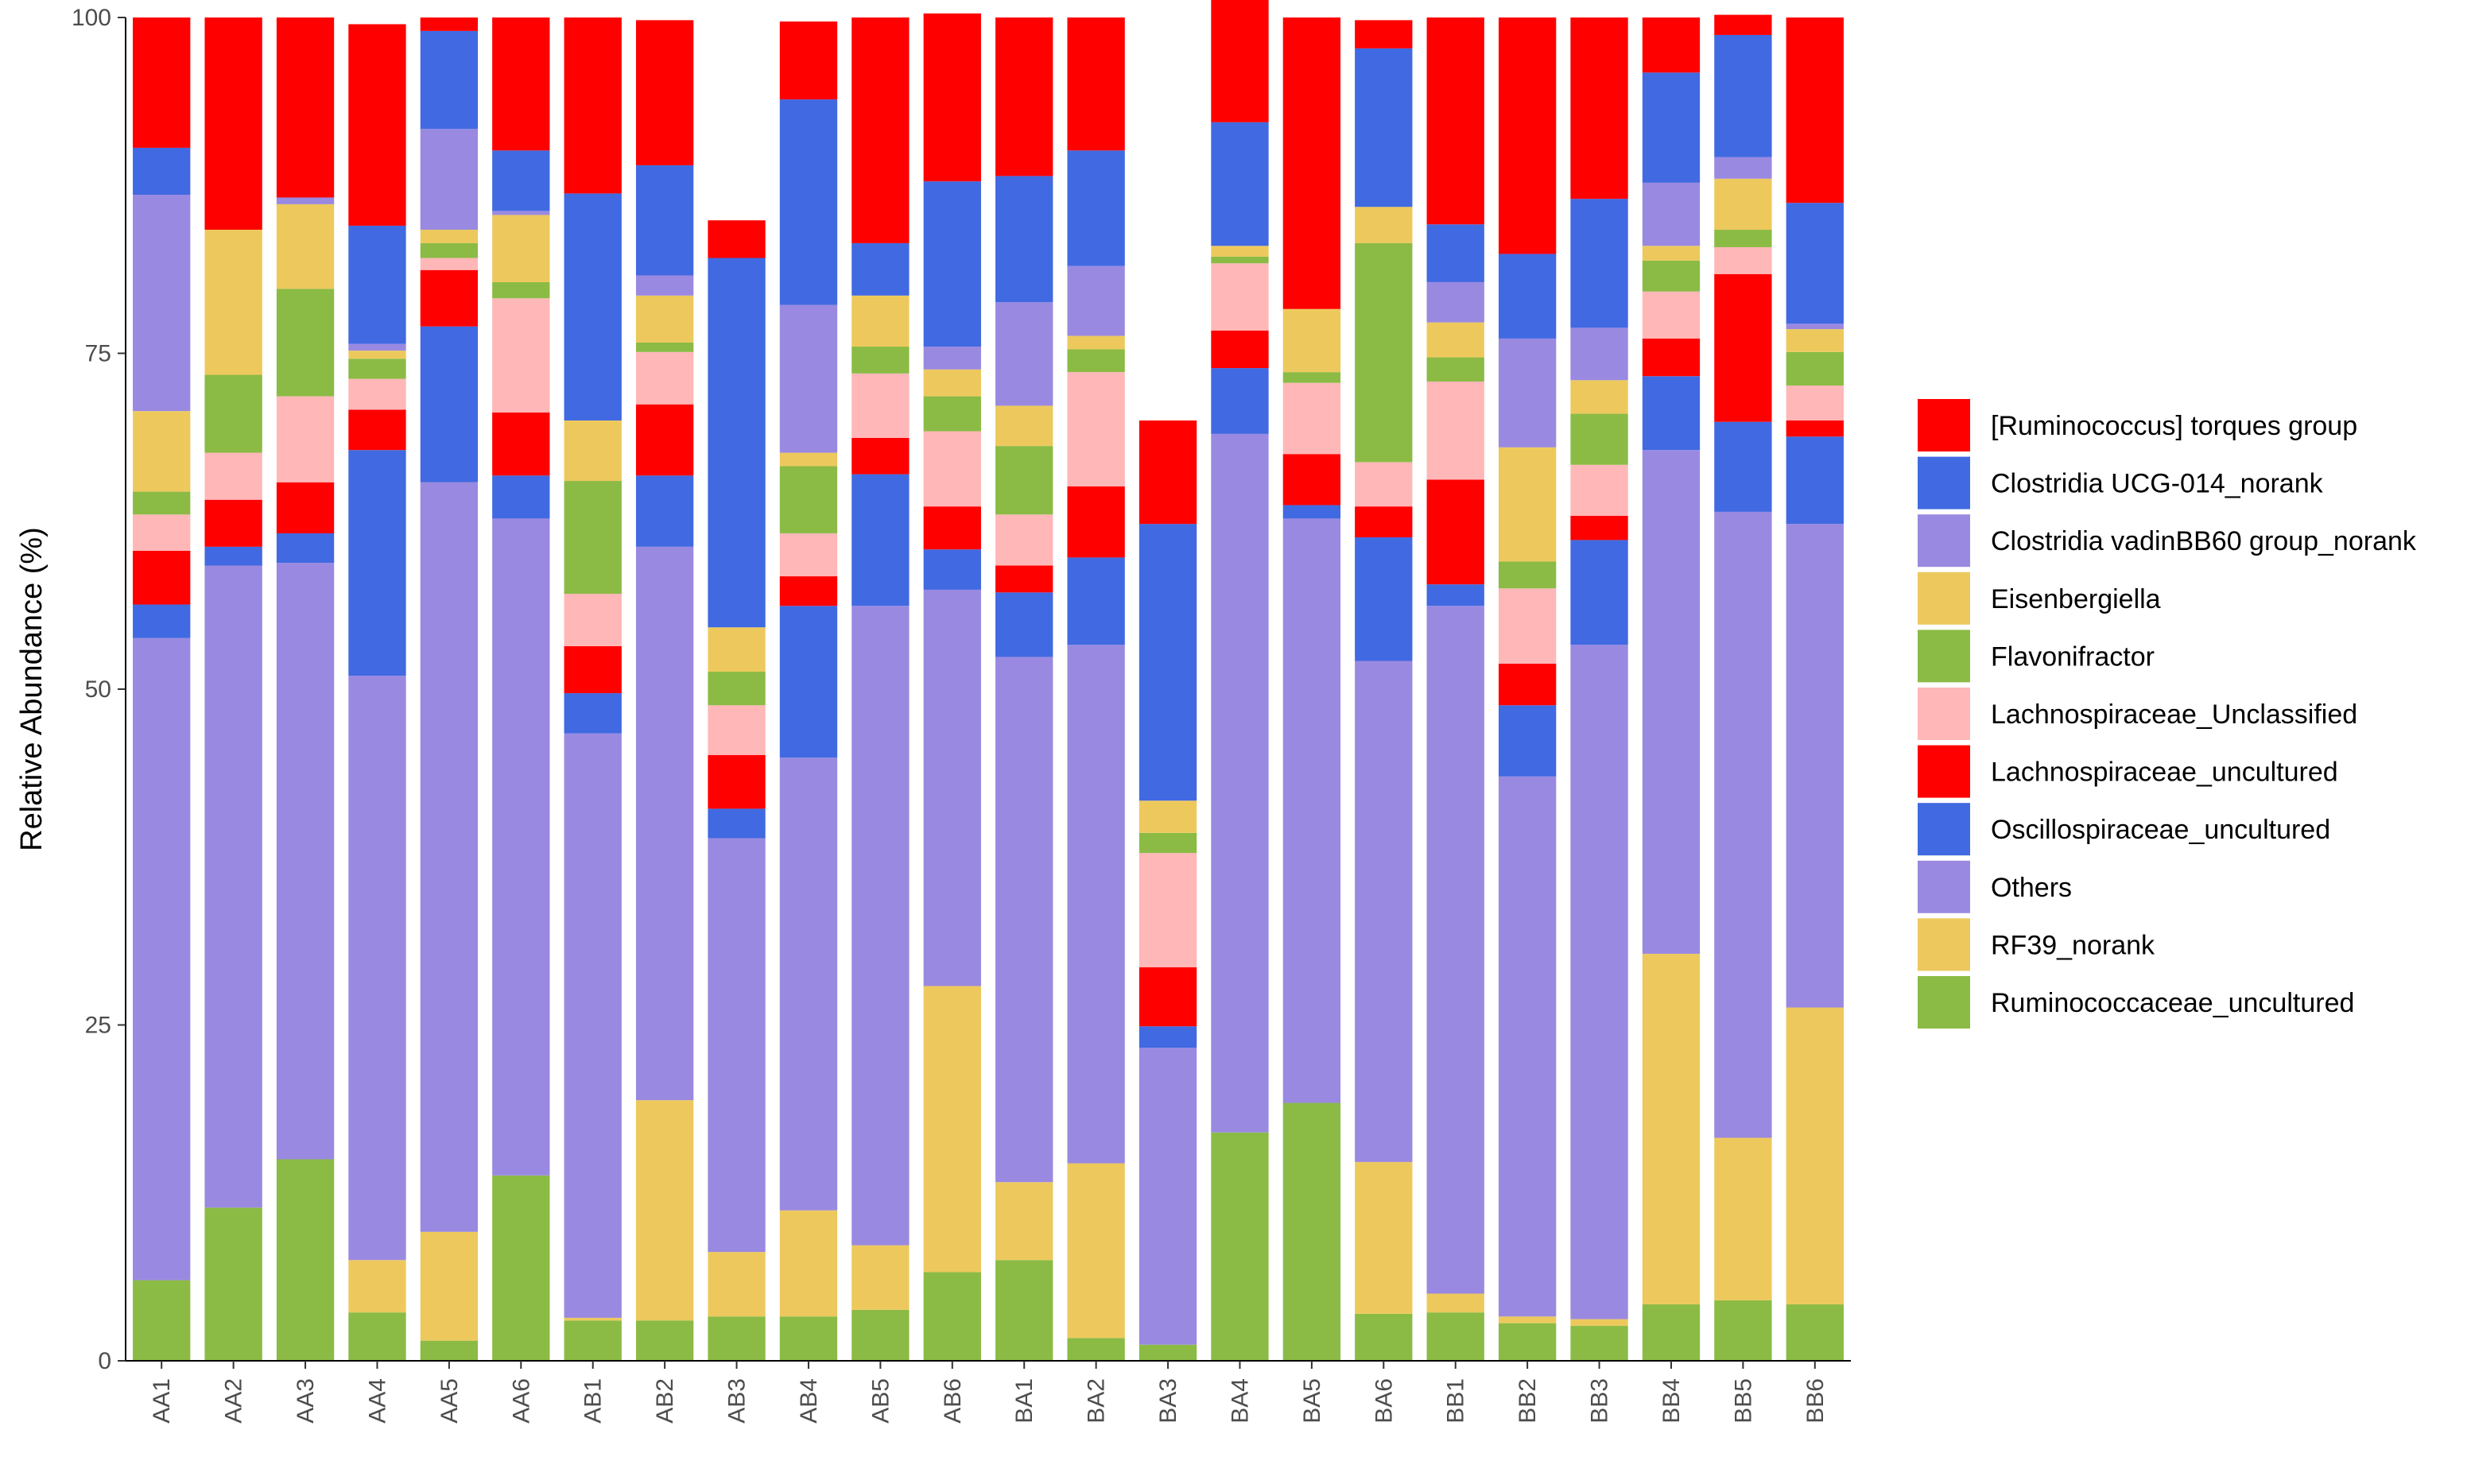  Describe the element at coordinates (521, 290) in the screenshot. I see `bar-segment-AA6-flavonifractor` at that location.